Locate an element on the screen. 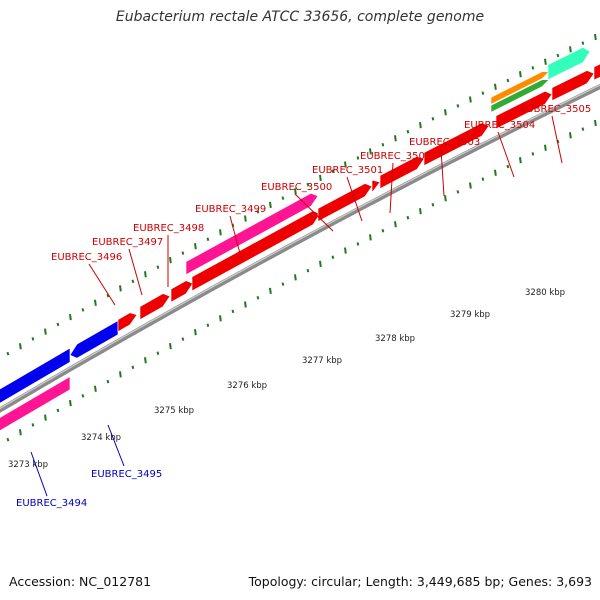 Image resolution: width=600 pixels, height=600 pixels. gene-label-eubrec-3504: EUBREC_3504 is located at coordinates (499, 125).